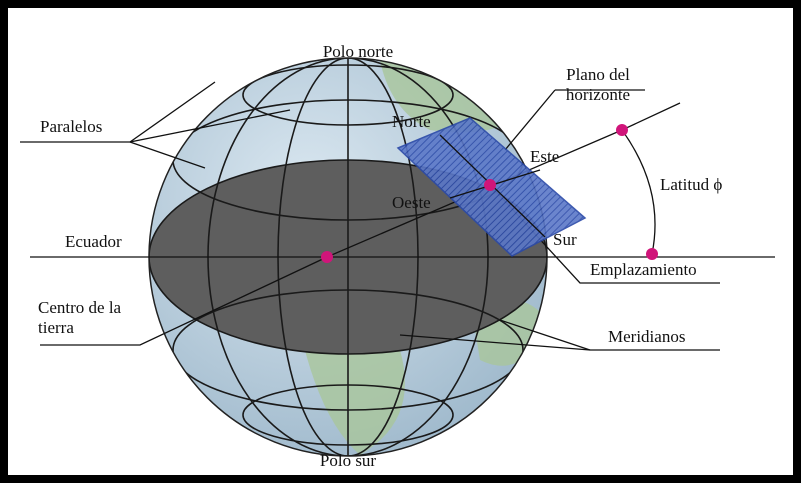 The width and height of the screenshot is (801, 483). What do you see at coordinates (565, 239) in the screenshot?
I see `label: Sur` at bounding box center [565, 239].